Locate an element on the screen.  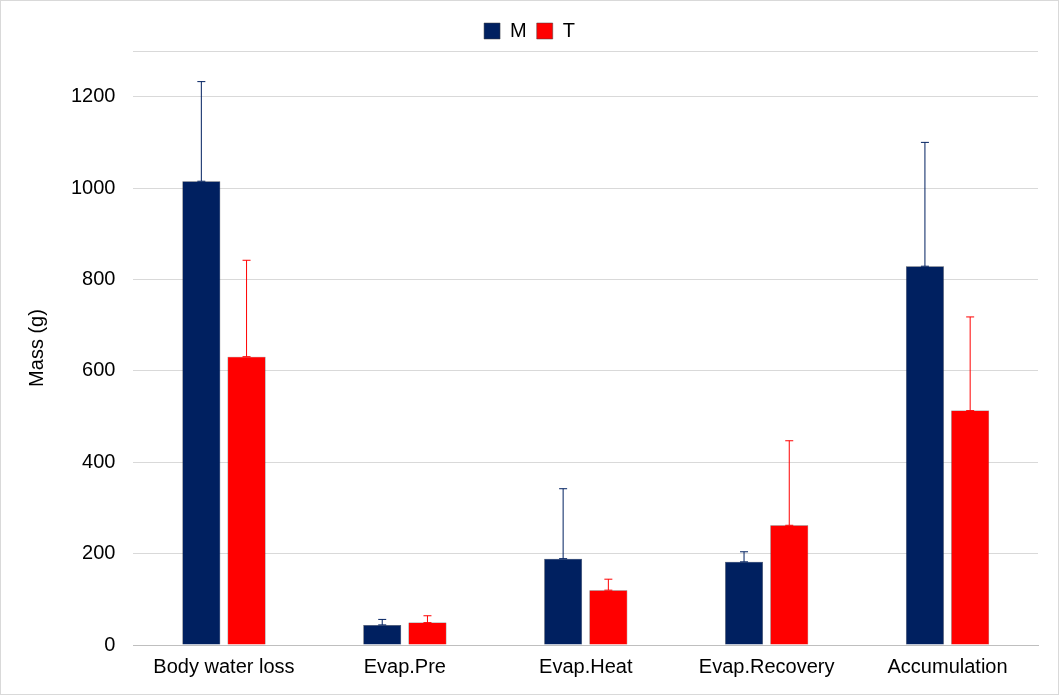
x-tick-label: Evap.Pre is located at coordinates (404, 665).